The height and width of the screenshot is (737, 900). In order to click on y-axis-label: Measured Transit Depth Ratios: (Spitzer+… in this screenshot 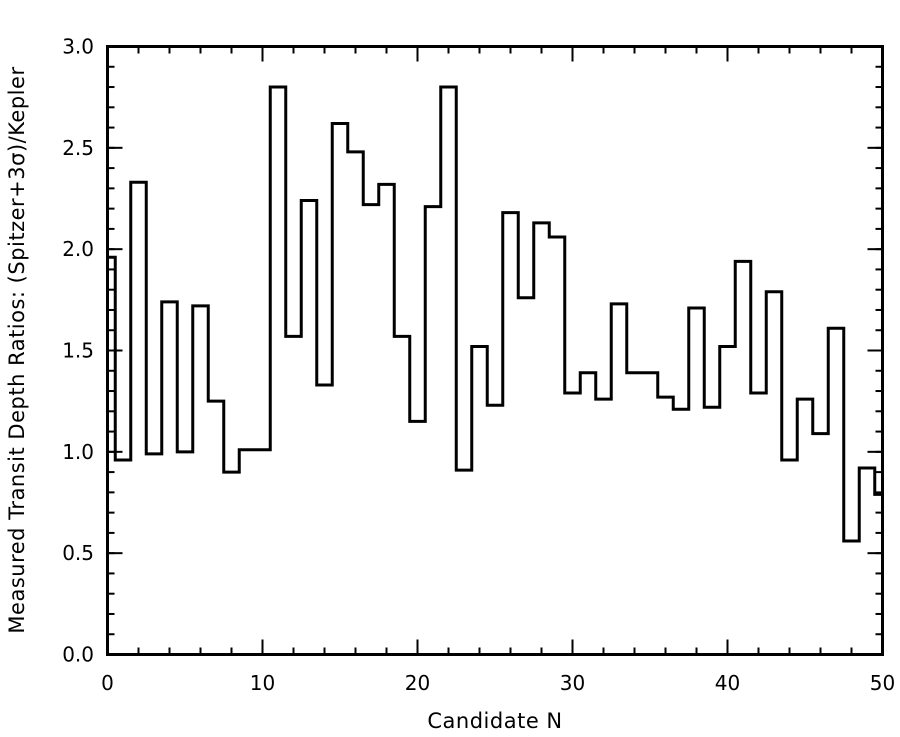, I will do `click(17, 349)`.